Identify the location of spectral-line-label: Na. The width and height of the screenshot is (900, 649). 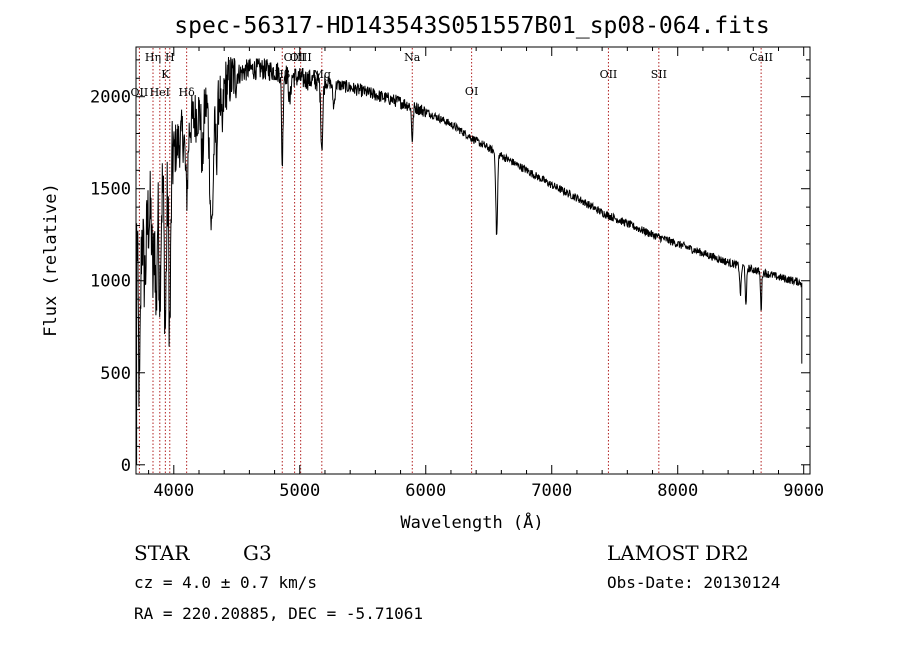
(412, 57).